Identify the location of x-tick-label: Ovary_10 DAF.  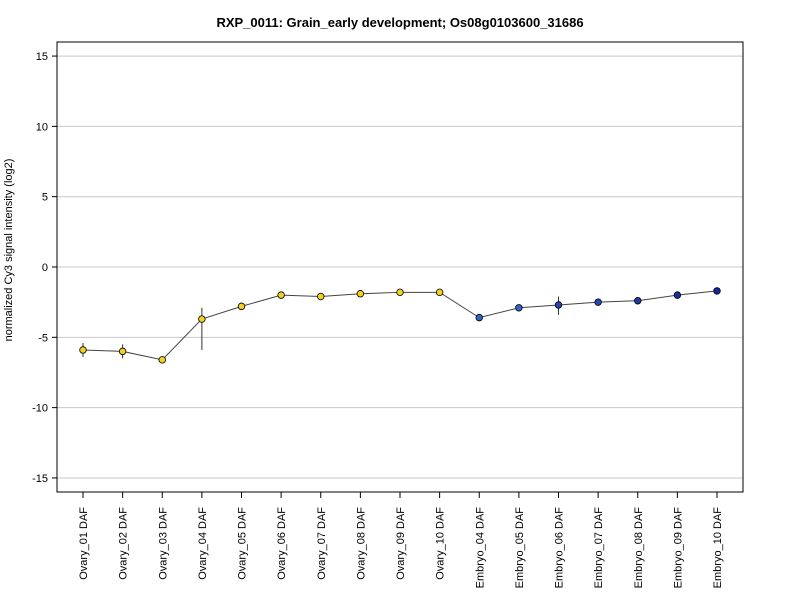
(441, 543).